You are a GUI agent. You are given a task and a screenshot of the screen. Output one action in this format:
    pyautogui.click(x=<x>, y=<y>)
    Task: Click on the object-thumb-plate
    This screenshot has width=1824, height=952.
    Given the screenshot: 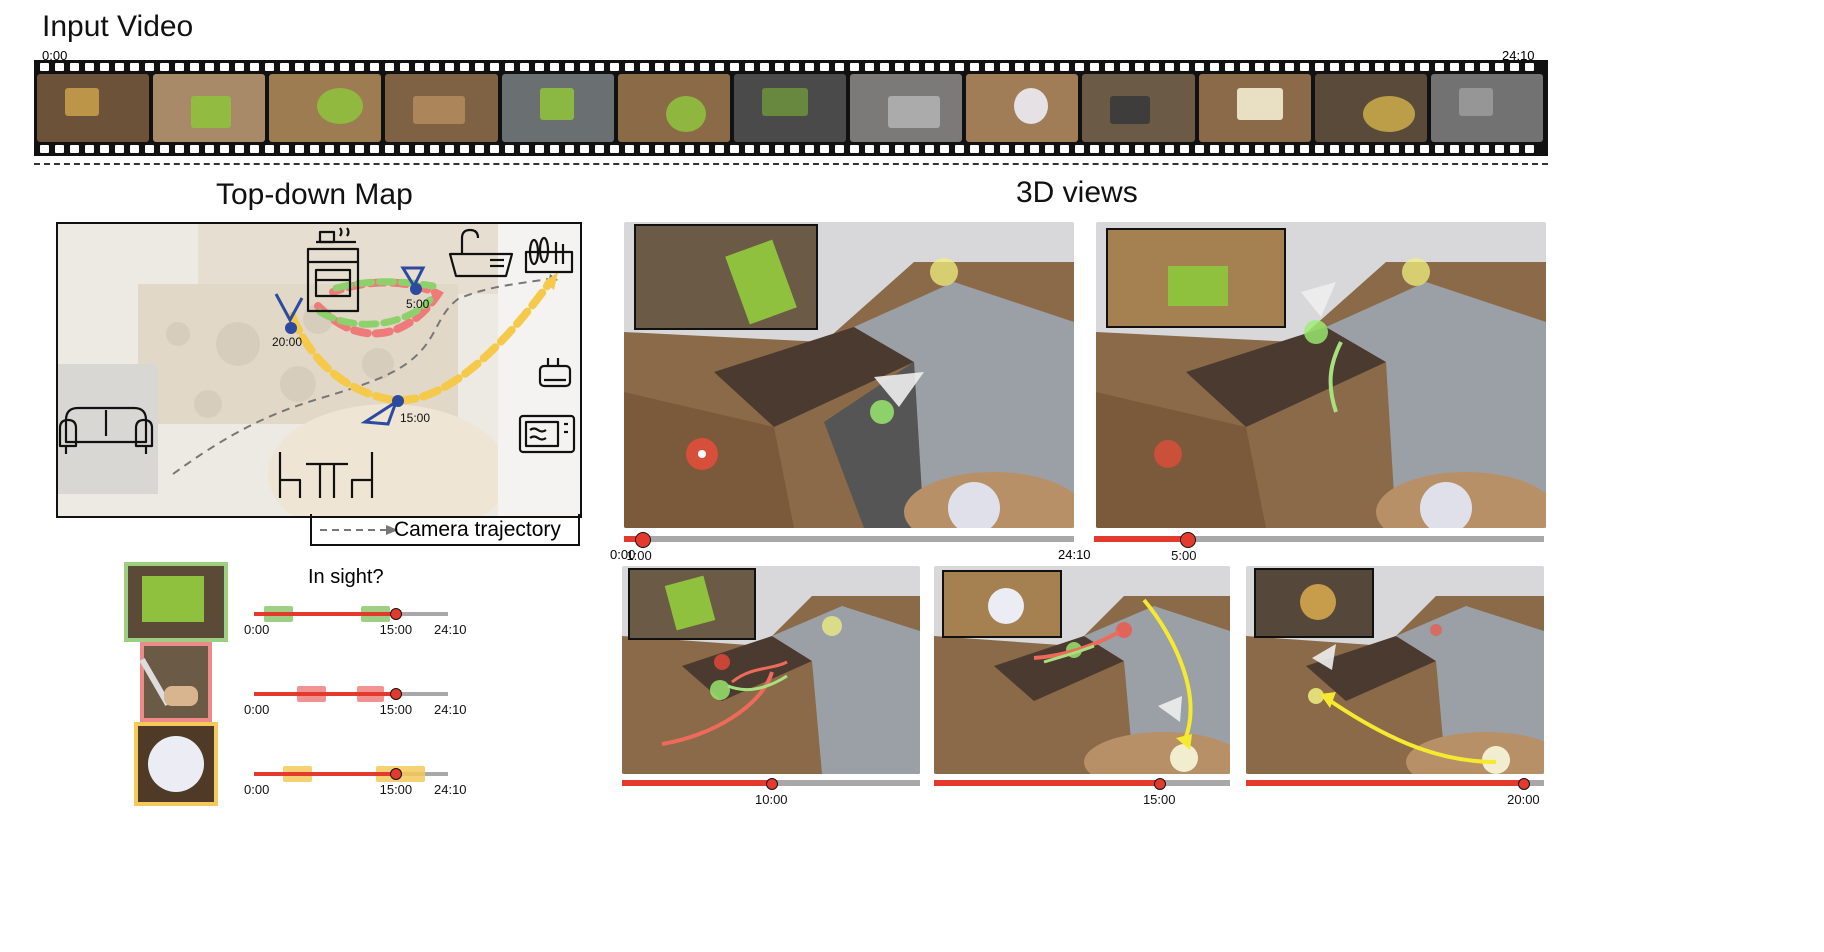 What is the action you would take?
    pyautogui.click(x=176, y=764)
    